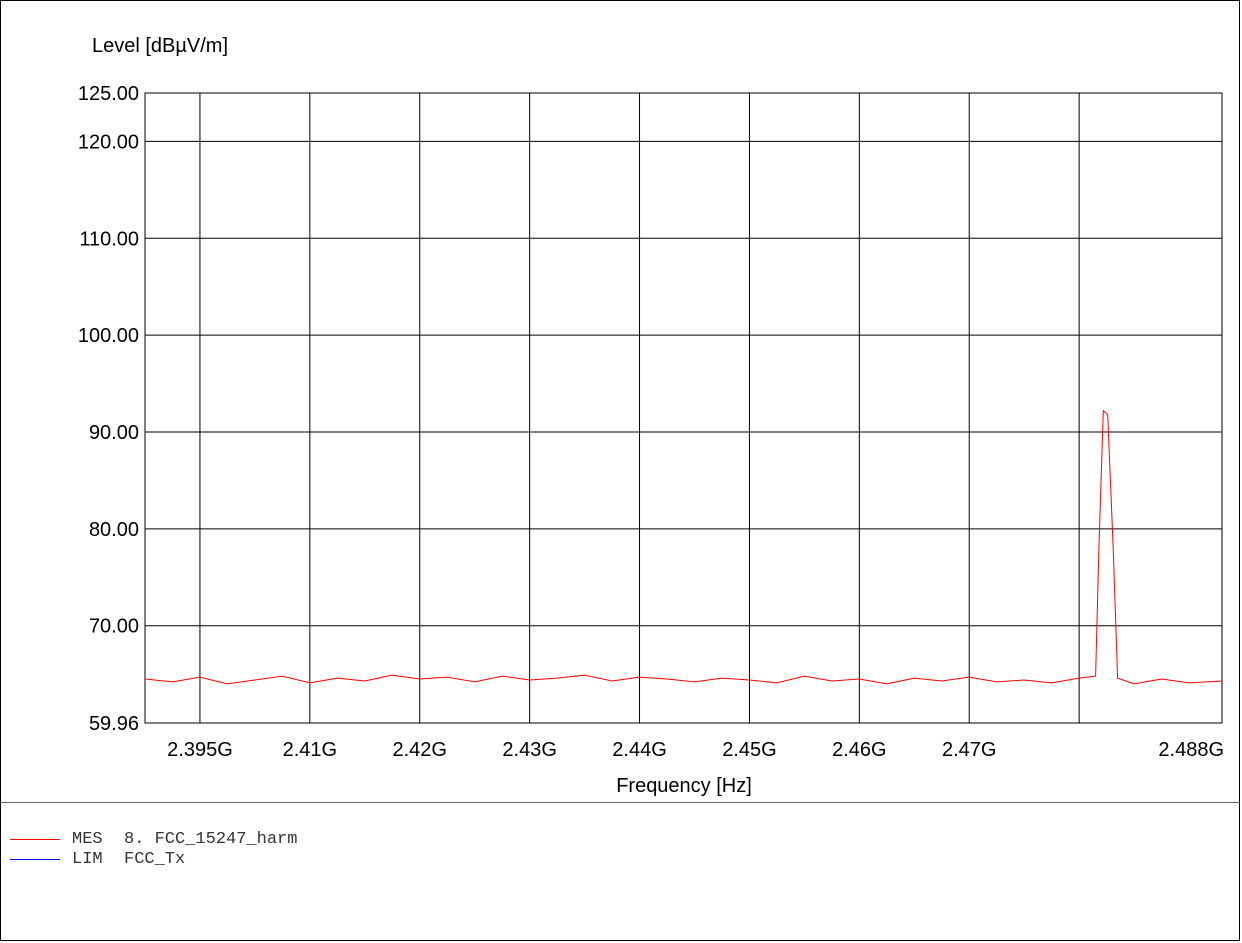 This screenshot has height=943, width=1242. I want to click on legend-separator, so click(620, 802).